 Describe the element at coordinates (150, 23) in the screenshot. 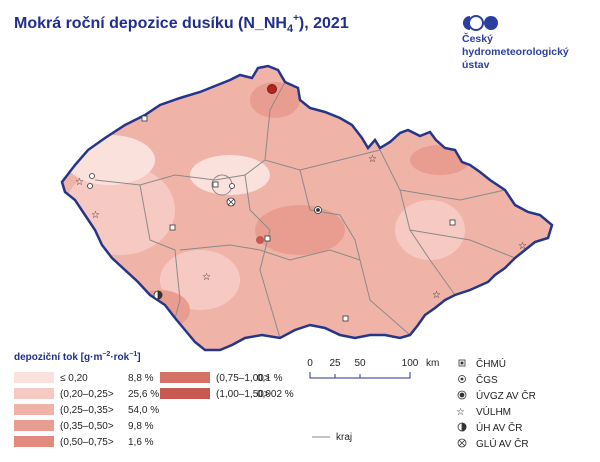

I see `title-main: Mokrá roční depozice dusíku (N_NH` at that location.